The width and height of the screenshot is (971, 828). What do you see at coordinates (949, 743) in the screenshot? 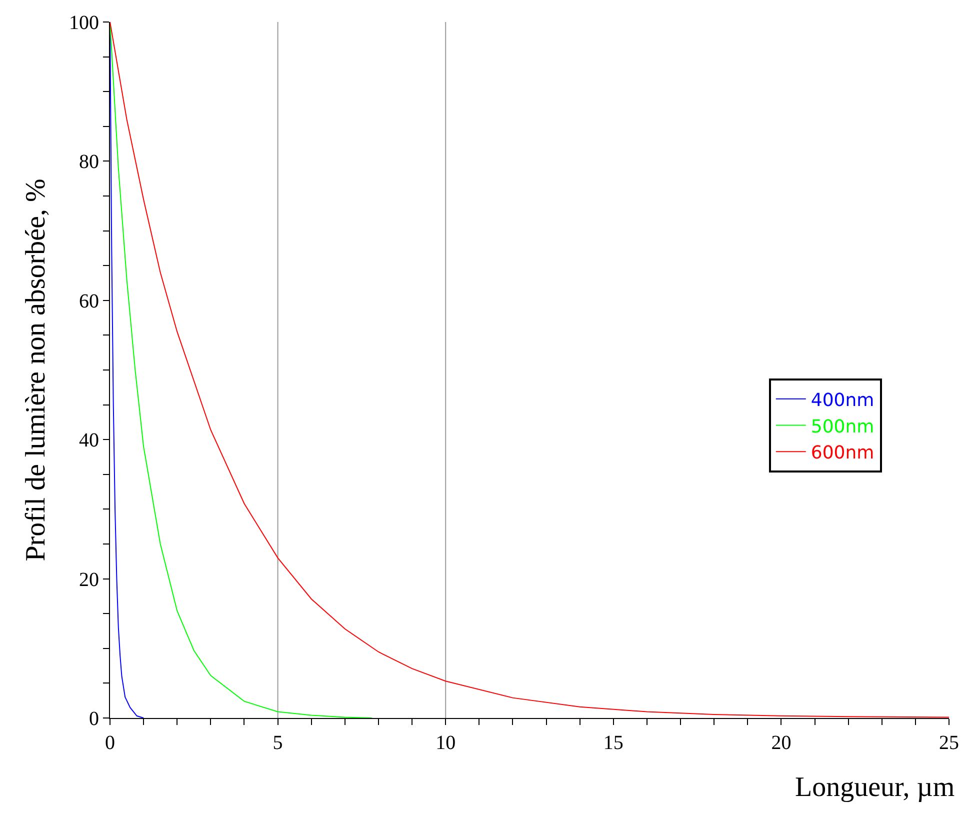
I see `x-tick-label: 25` at bounding box center [949, 743].